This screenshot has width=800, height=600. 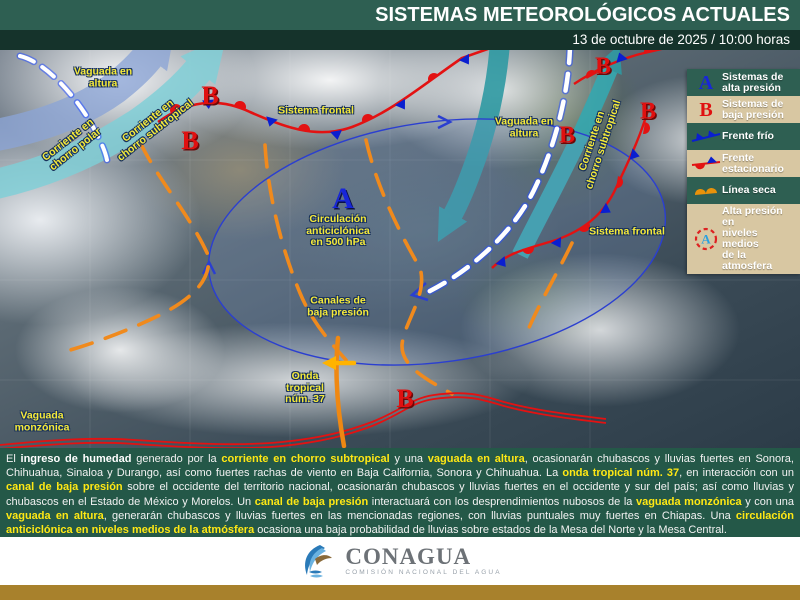 What do you see at coordinates (749, 190) in the screenshot?
I see `legend-label: Línea seca` at bounding box center [749, 190].